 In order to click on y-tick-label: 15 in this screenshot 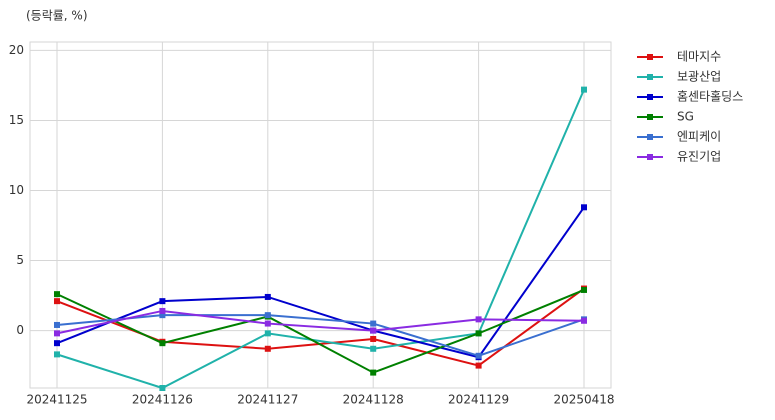, I will do `click(16, 120)`.